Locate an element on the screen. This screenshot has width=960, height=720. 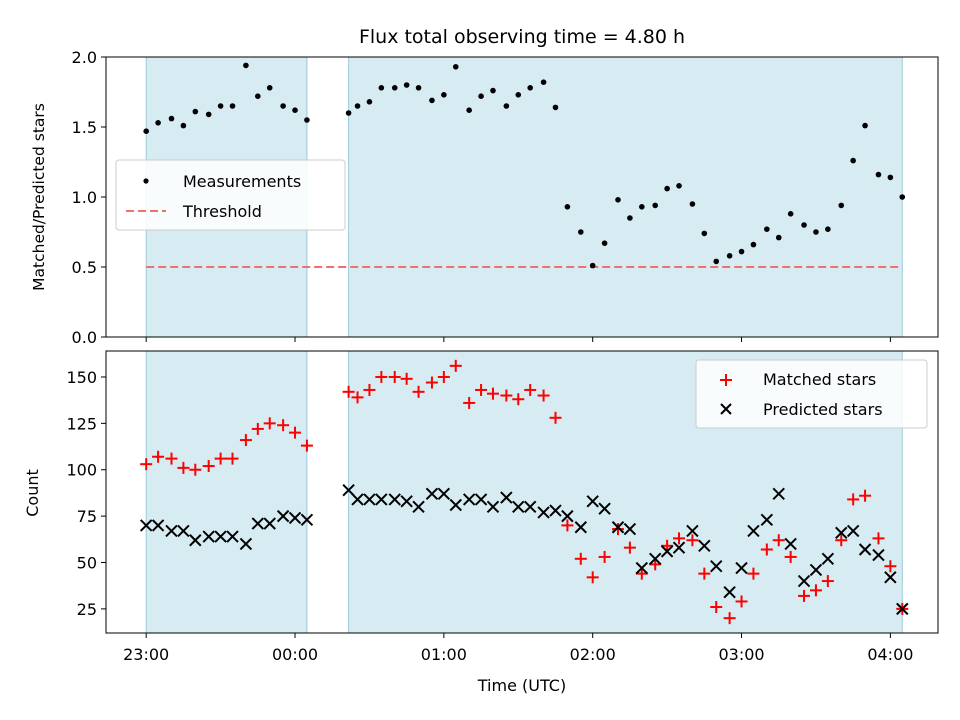
y-tick-label: 125 is located at coordinates (81, 423).